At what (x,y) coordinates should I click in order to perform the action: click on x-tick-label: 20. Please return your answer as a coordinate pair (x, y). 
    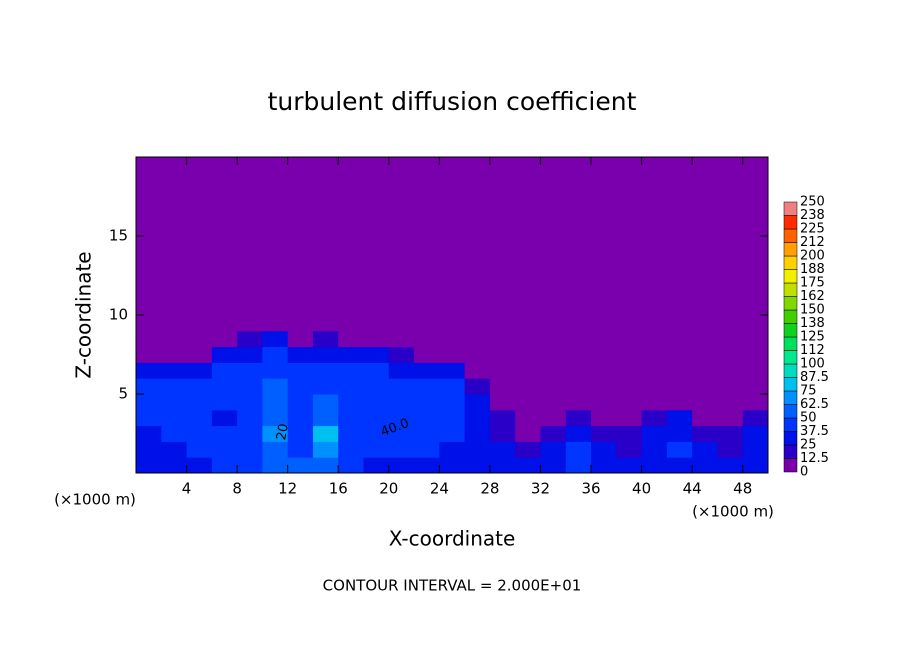
    Looking at the image, I should click on (388, 489).